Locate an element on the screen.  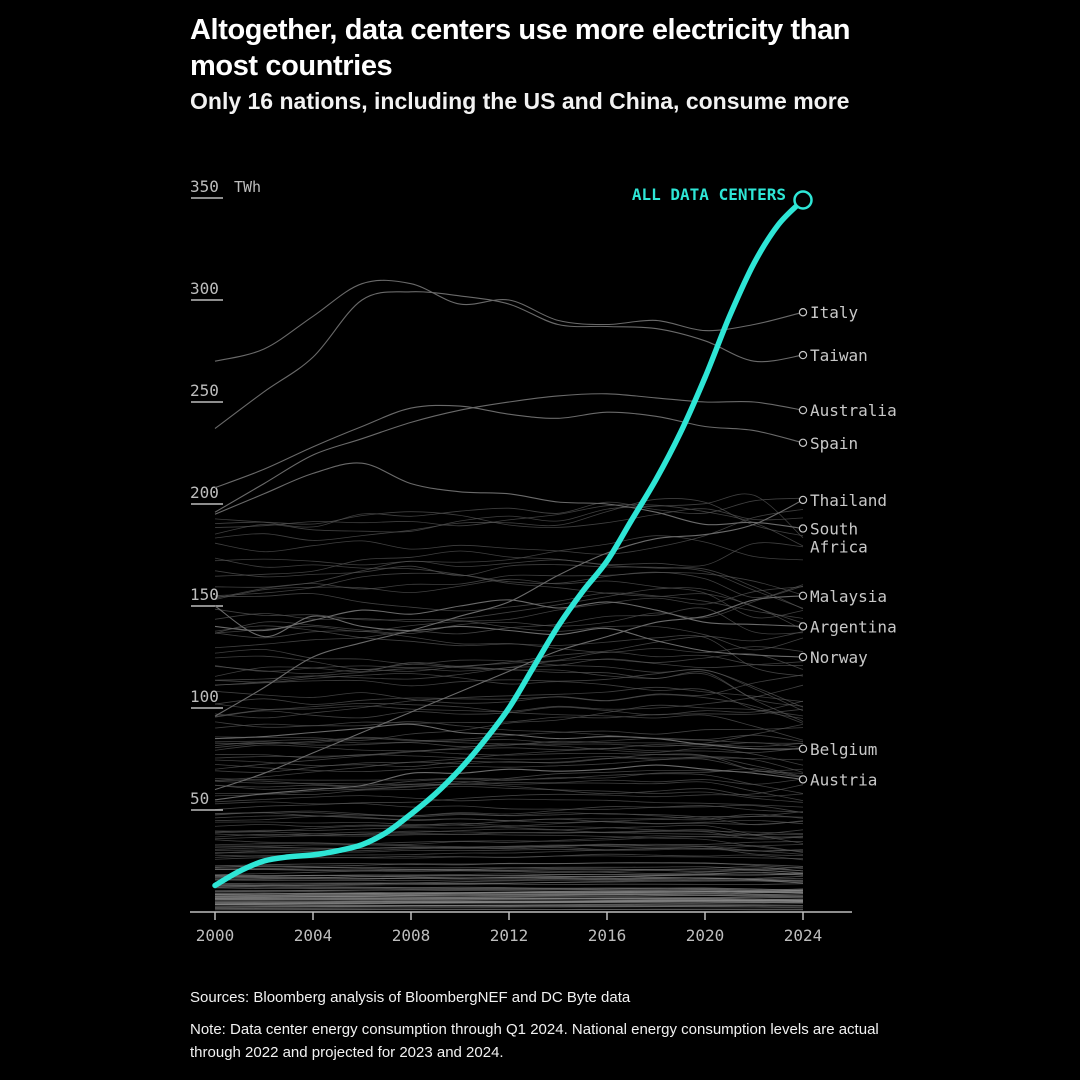
country-line-thailand is located at coordinates (509, 608).